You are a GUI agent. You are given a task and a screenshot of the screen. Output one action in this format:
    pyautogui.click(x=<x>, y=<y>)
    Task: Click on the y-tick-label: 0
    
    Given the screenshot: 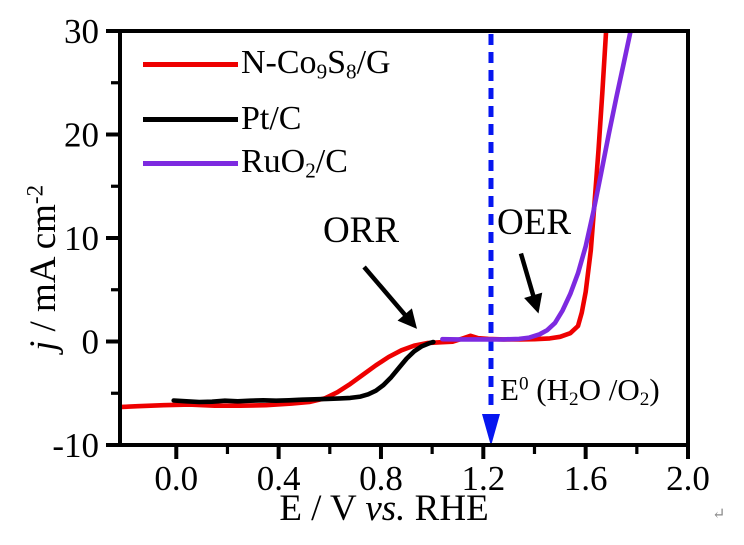 What is the action you would take?
    pyautogui.click(x=91, y=342)
    